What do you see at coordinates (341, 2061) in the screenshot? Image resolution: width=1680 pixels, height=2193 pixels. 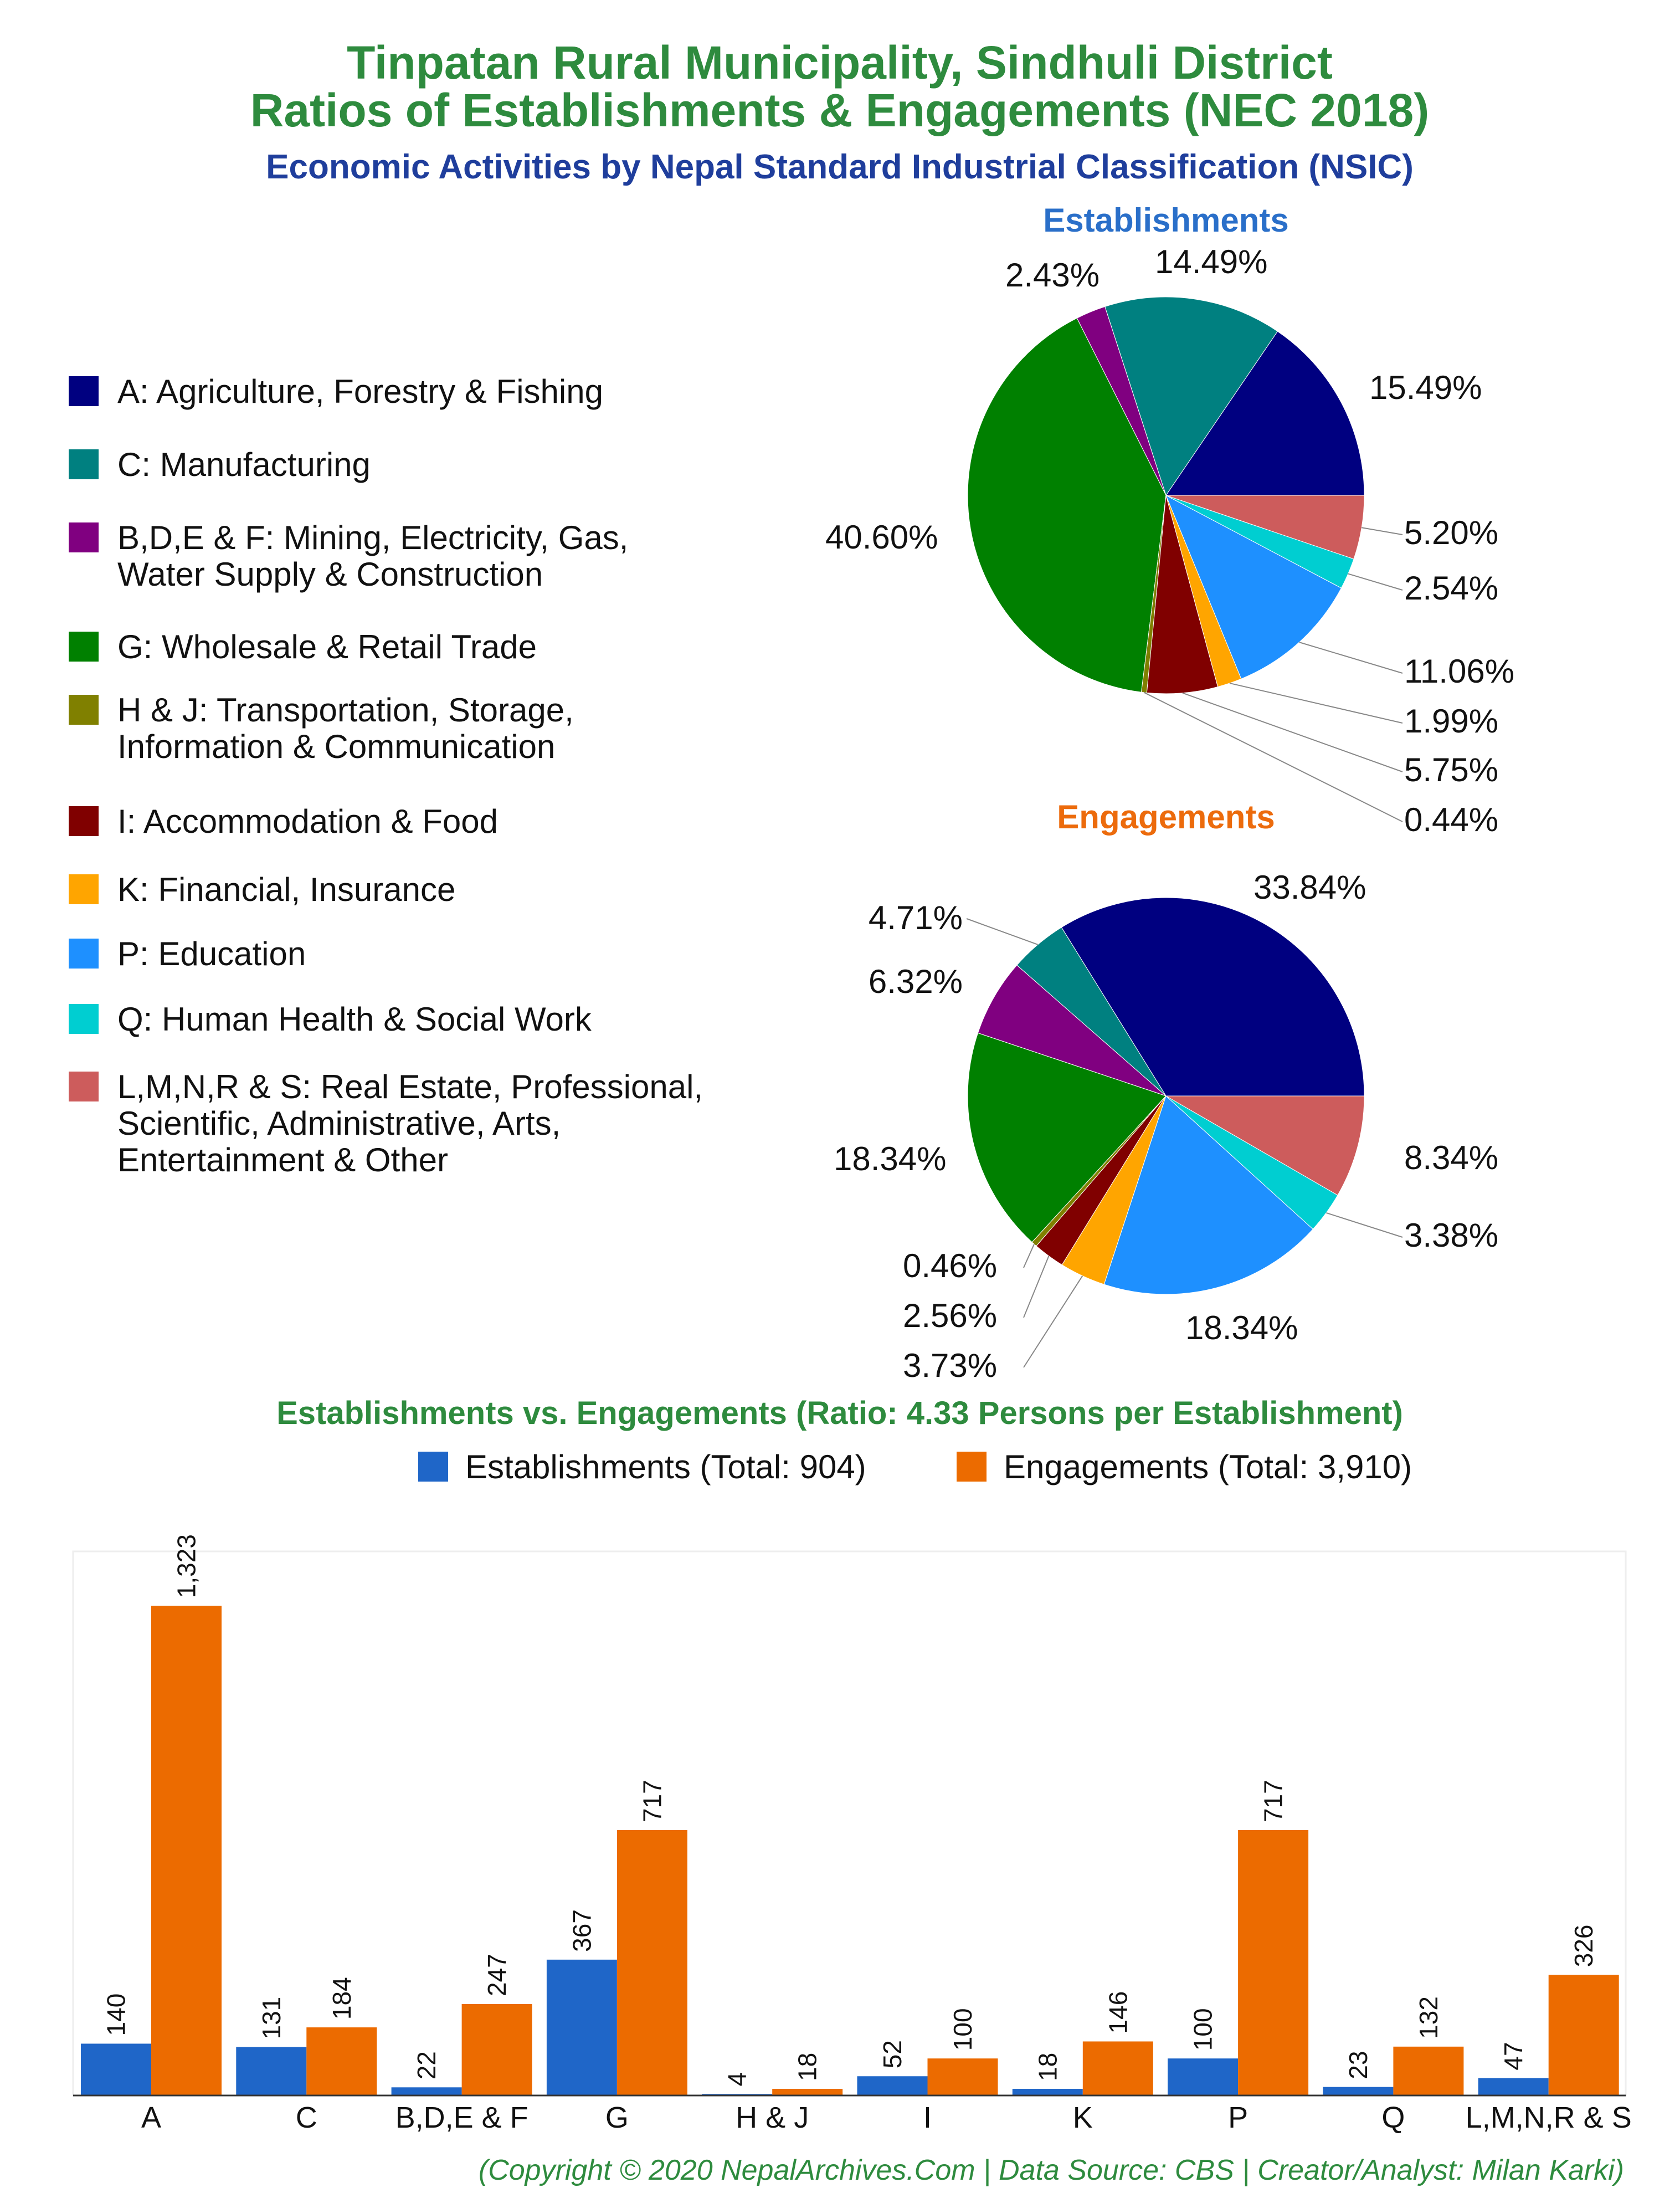 I see `bar-engagements-c` at bounding box center [341, 2061].